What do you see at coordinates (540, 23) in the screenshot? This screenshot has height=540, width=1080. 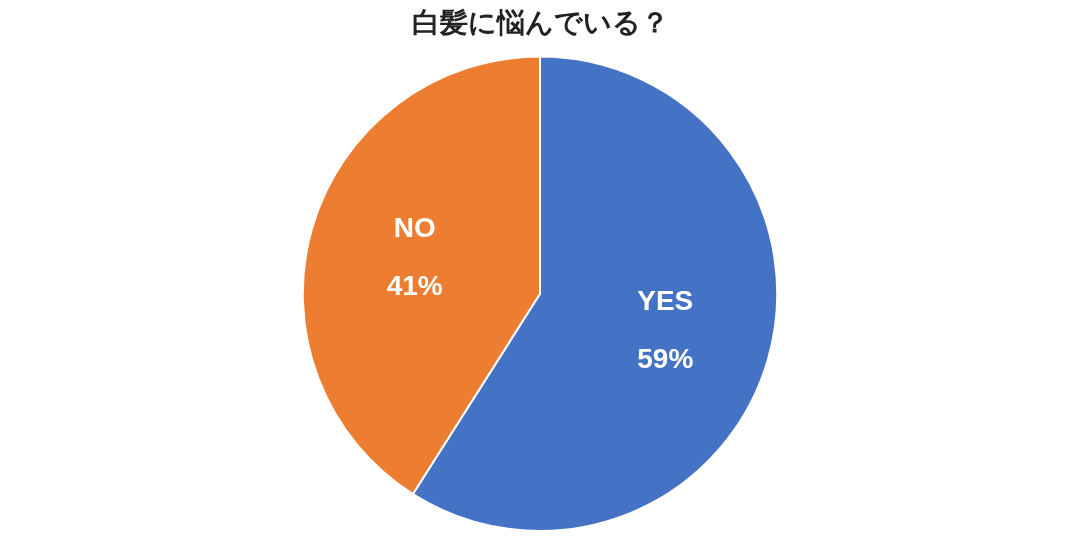 I see `chart-title: 白髪に悩んでいる？` at bounding box center [540, 23].